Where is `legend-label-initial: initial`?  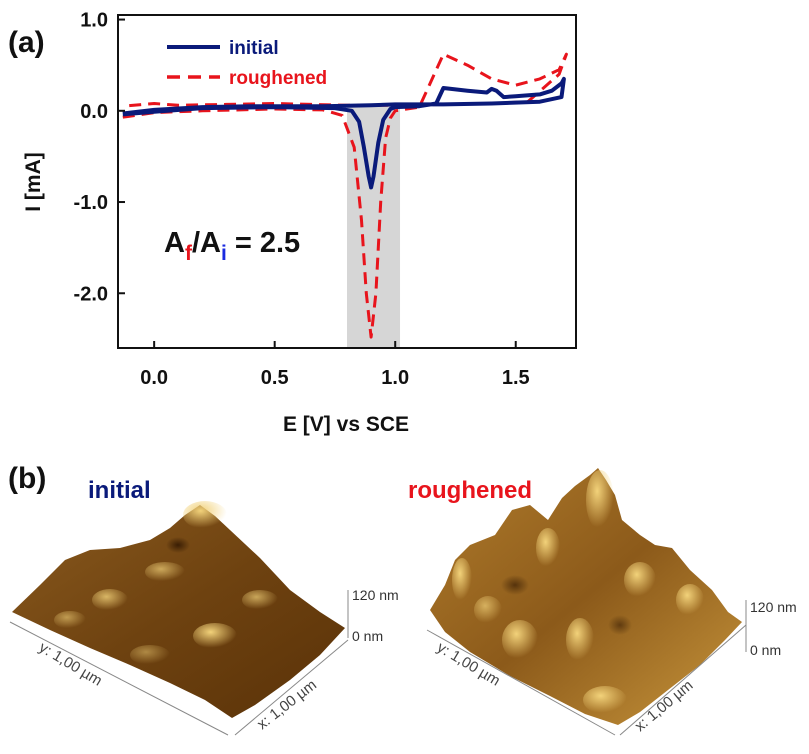
legend-label-initial: initial is located at coordinates (254, 48).